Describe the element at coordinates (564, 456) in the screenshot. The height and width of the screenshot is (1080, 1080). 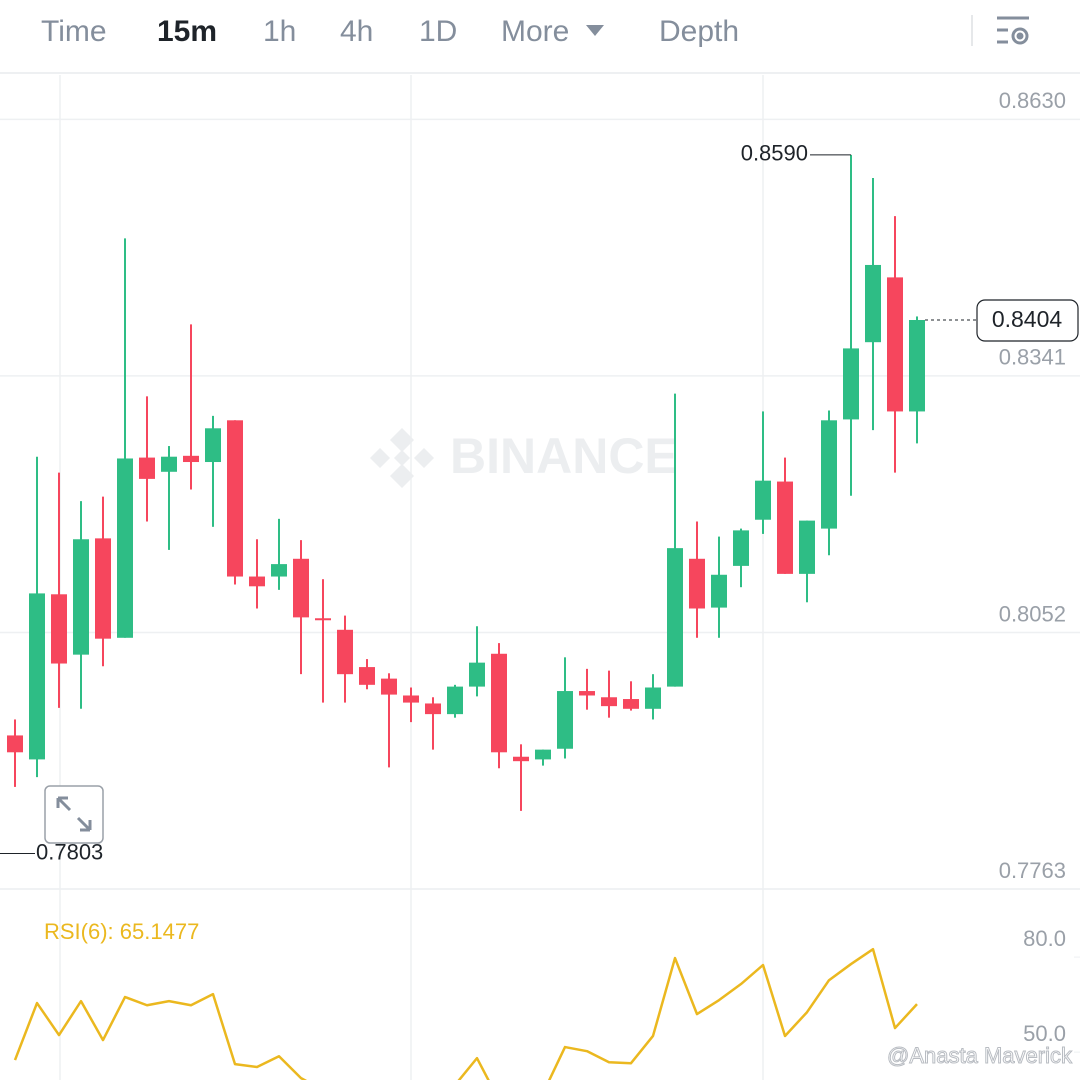
I see `watermark-text: BINANCE` at that location.